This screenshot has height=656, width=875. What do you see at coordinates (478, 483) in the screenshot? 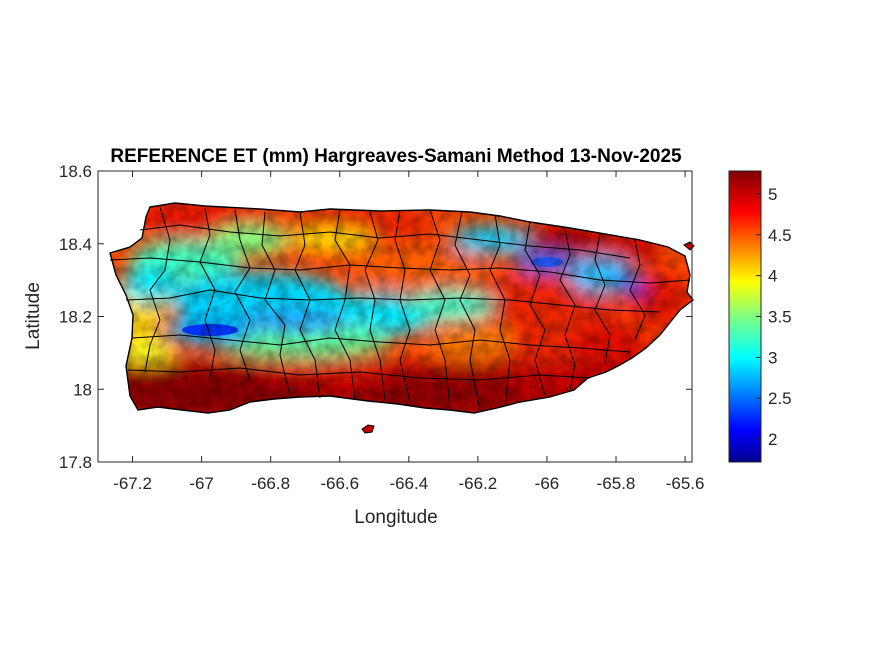
I see `x-tick-label: -66.2` at bounding box center [478, 483].